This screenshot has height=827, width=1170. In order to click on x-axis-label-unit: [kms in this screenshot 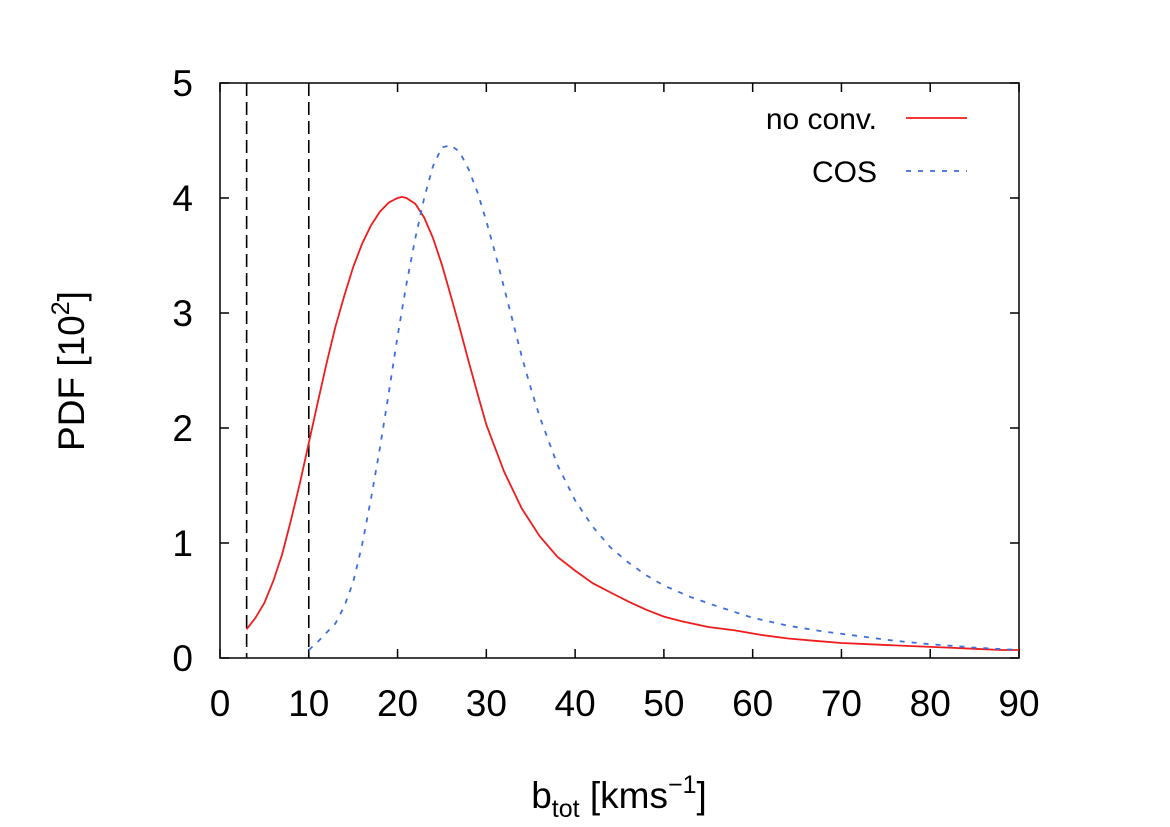, I will do `click(624, 795)`.